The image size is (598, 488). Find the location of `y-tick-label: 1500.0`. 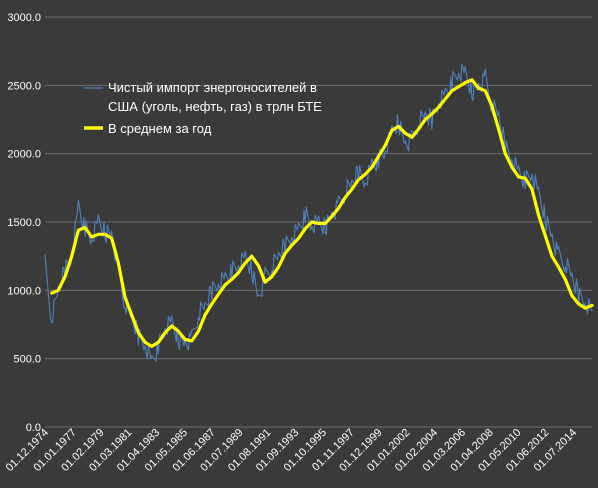

y-tick-label: 1500.0 is located at coordinates (24, 223).